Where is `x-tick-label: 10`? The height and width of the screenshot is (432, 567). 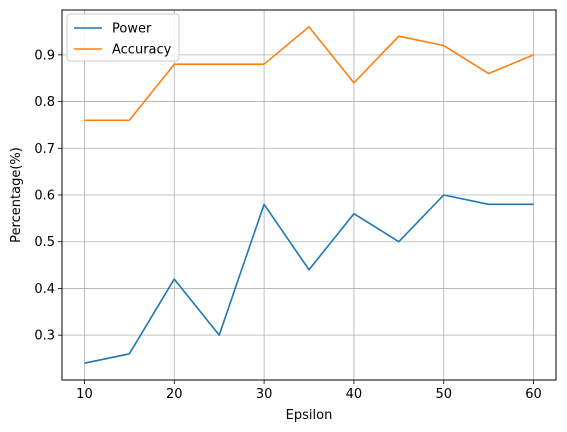
x-tick-label: 10 is located at coordinates (84, 394).